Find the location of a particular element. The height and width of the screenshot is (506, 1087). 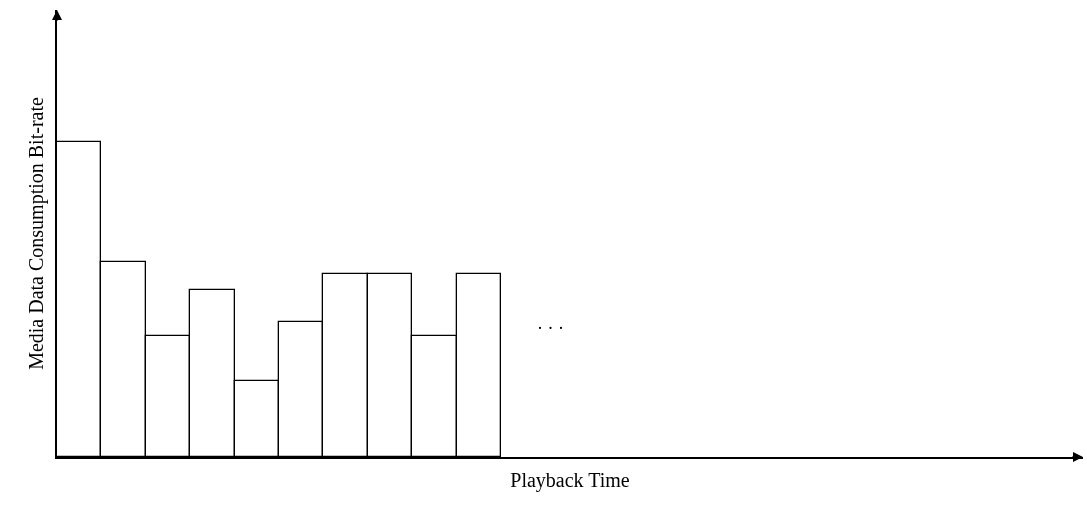

y-axis-title: Media Data Consumption Bit-rate is located at coordinates (36, 233).